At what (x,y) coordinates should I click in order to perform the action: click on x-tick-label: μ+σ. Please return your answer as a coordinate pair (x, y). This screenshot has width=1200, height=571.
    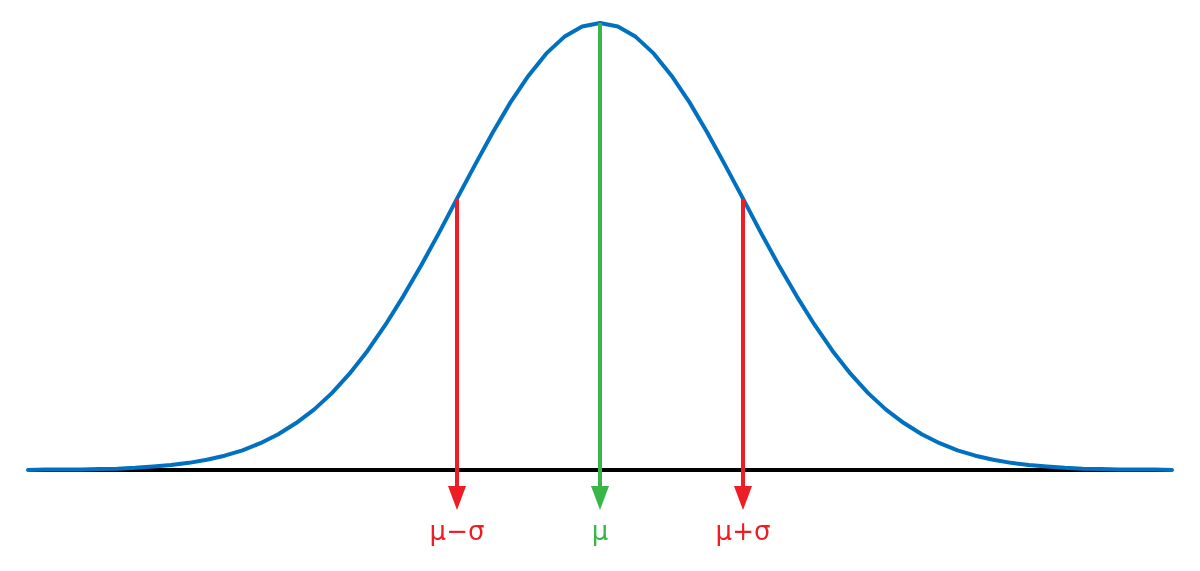
    Looking at the image, I should click on (743, 531).